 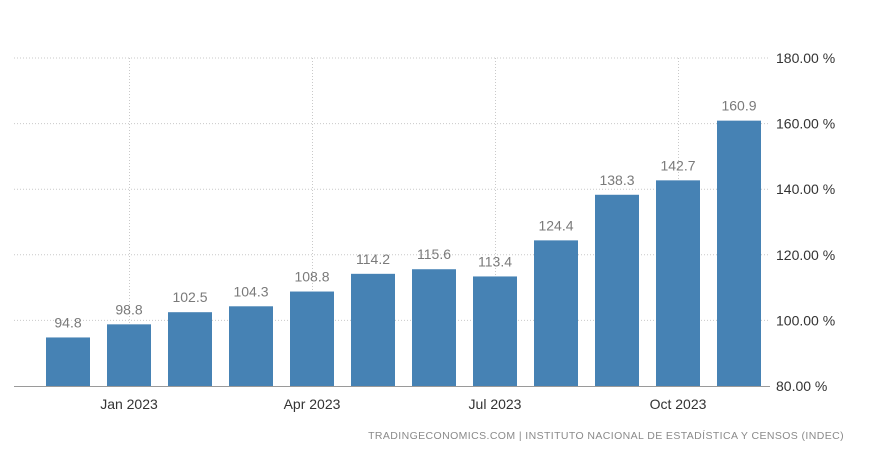 I want to click on x-tick-label: Jan 2023, so click(x=129, y=404).